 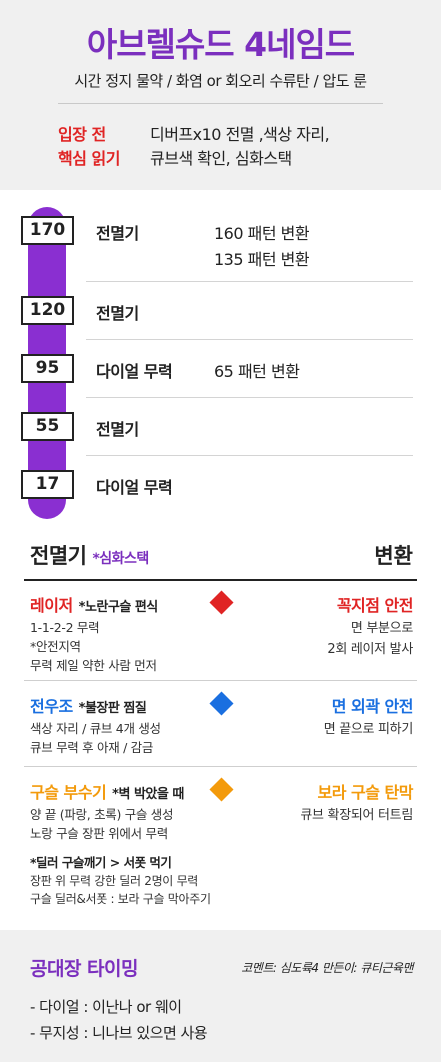 I want to click on mechanic-desc: 색상 자리 / 큐브 4개 생성 큐브 무력 후 아재 / 감금, so click(x=95, y=738).